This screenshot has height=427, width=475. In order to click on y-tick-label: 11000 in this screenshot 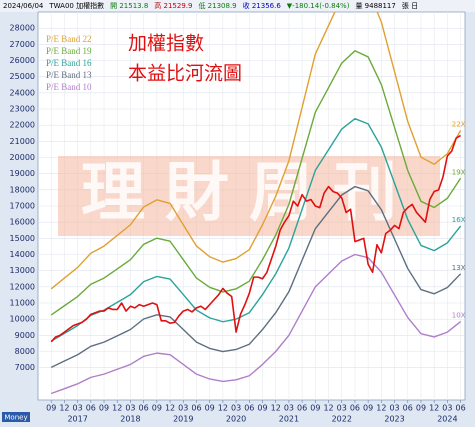, I will do `click(22, 303)`.